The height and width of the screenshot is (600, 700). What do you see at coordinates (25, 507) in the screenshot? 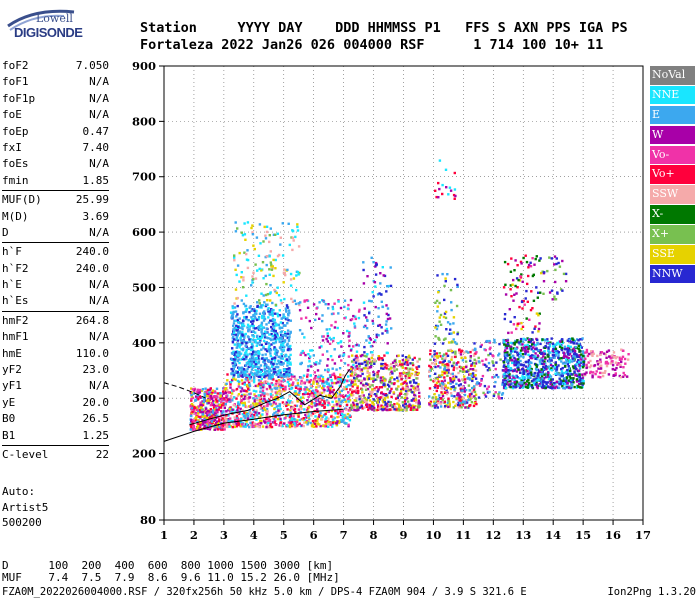
I see `auto-program: Artist5` at bounding box center [25, 507].